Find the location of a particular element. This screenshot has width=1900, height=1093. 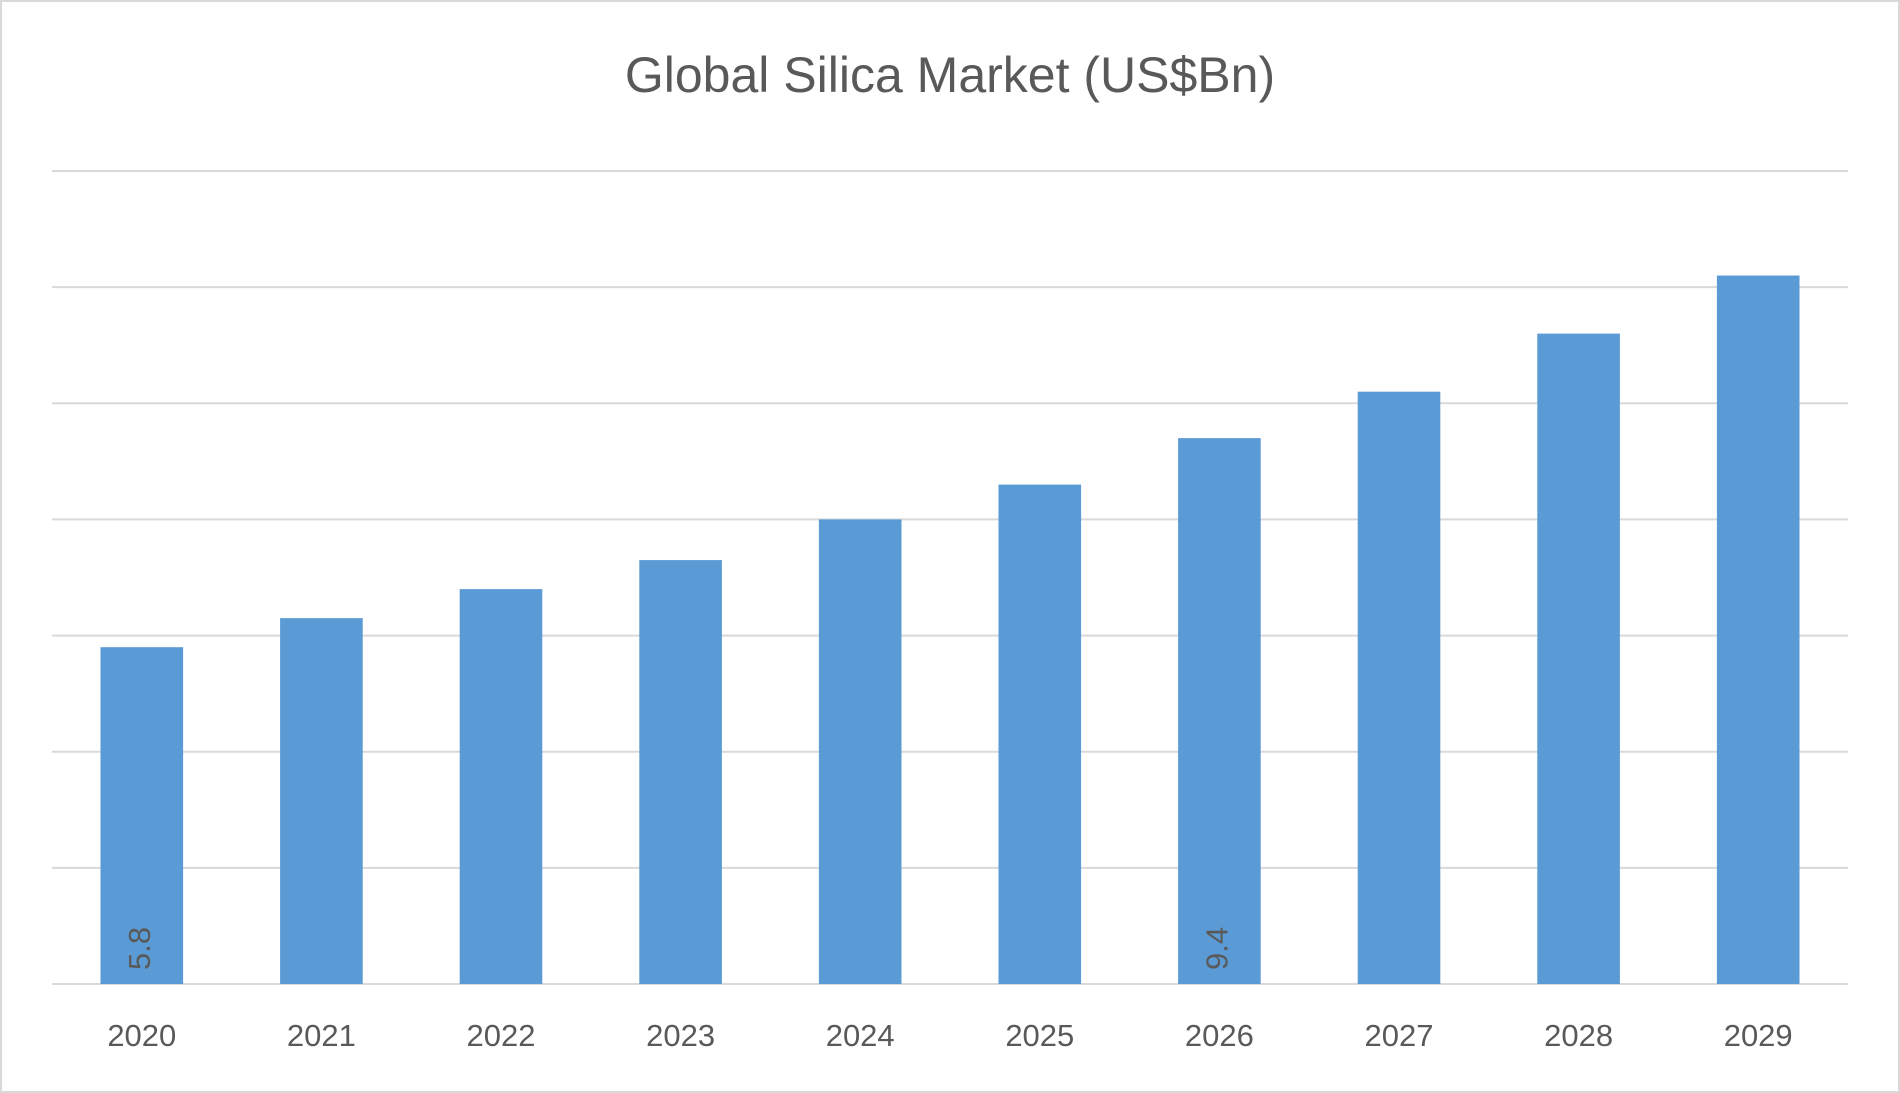

data-label: 9.4 is located at coordinates (1217, 948).